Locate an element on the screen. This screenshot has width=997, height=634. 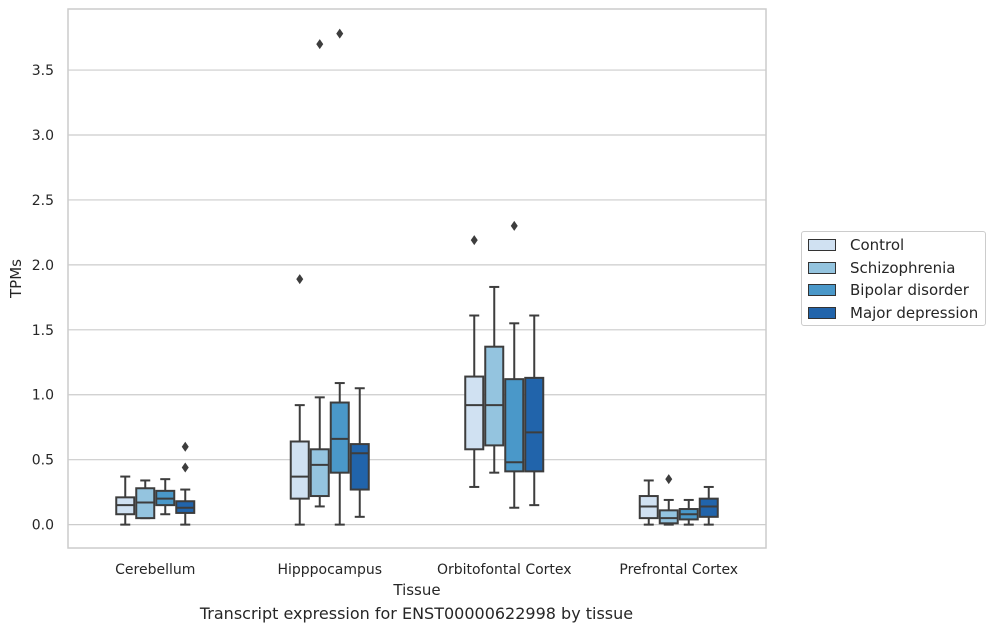
legend-item-schizophrenia: Schizophrenia is located at coordinates (881, 268).